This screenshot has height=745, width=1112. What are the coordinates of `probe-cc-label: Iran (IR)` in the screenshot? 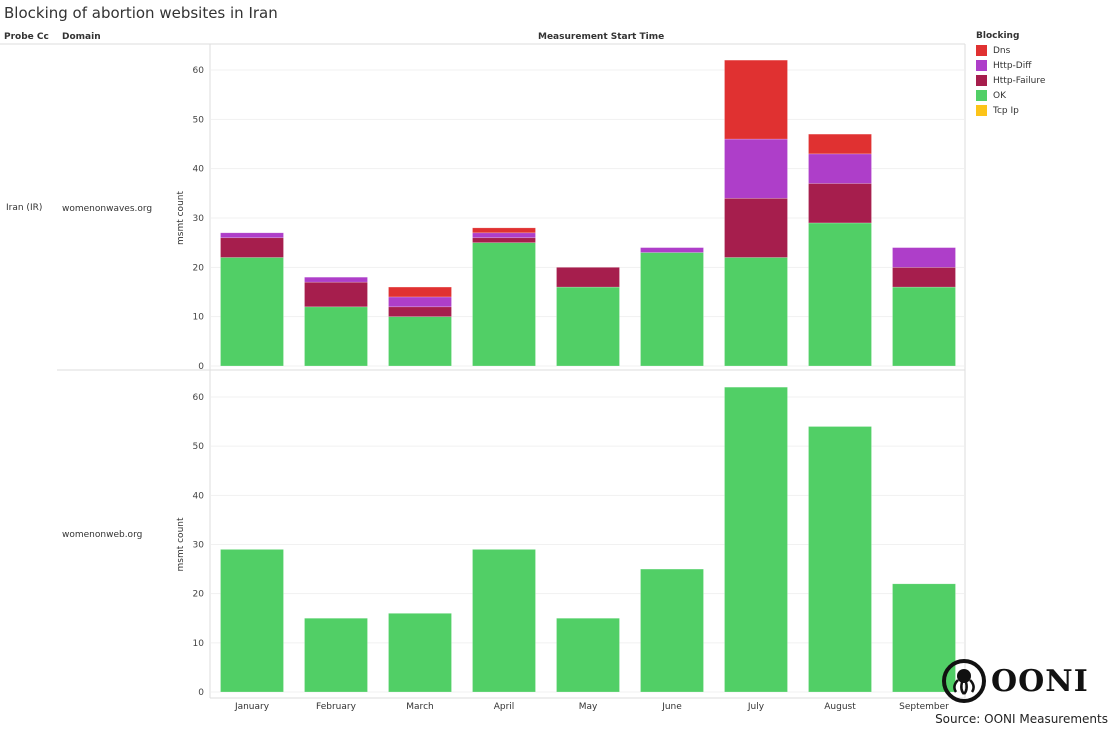 It's located at (24, 208).